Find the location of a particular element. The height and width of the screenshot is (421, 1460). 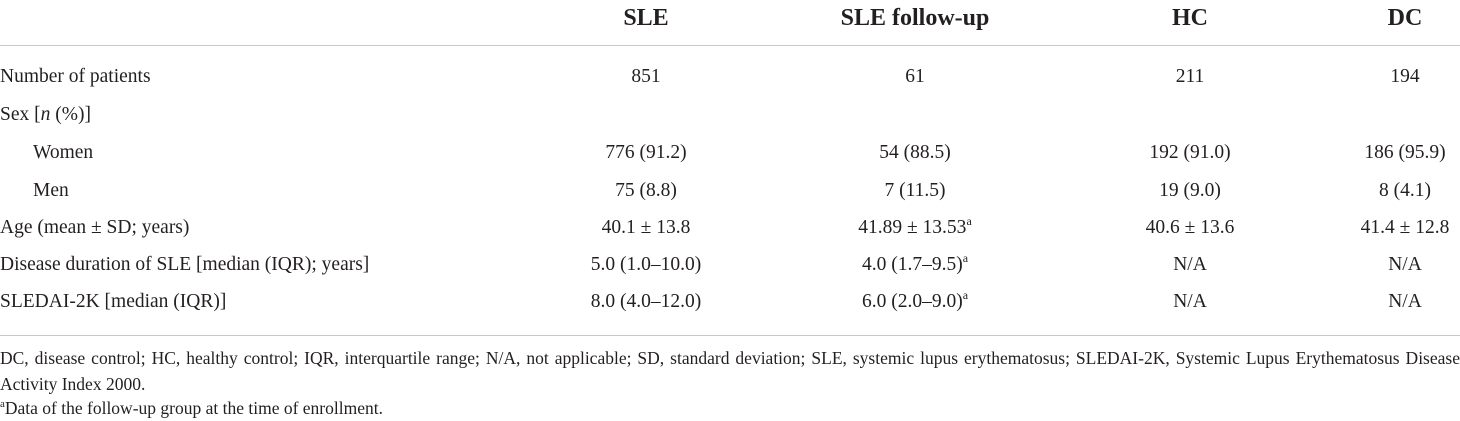

header-divider is located at coordinates (730, 45).